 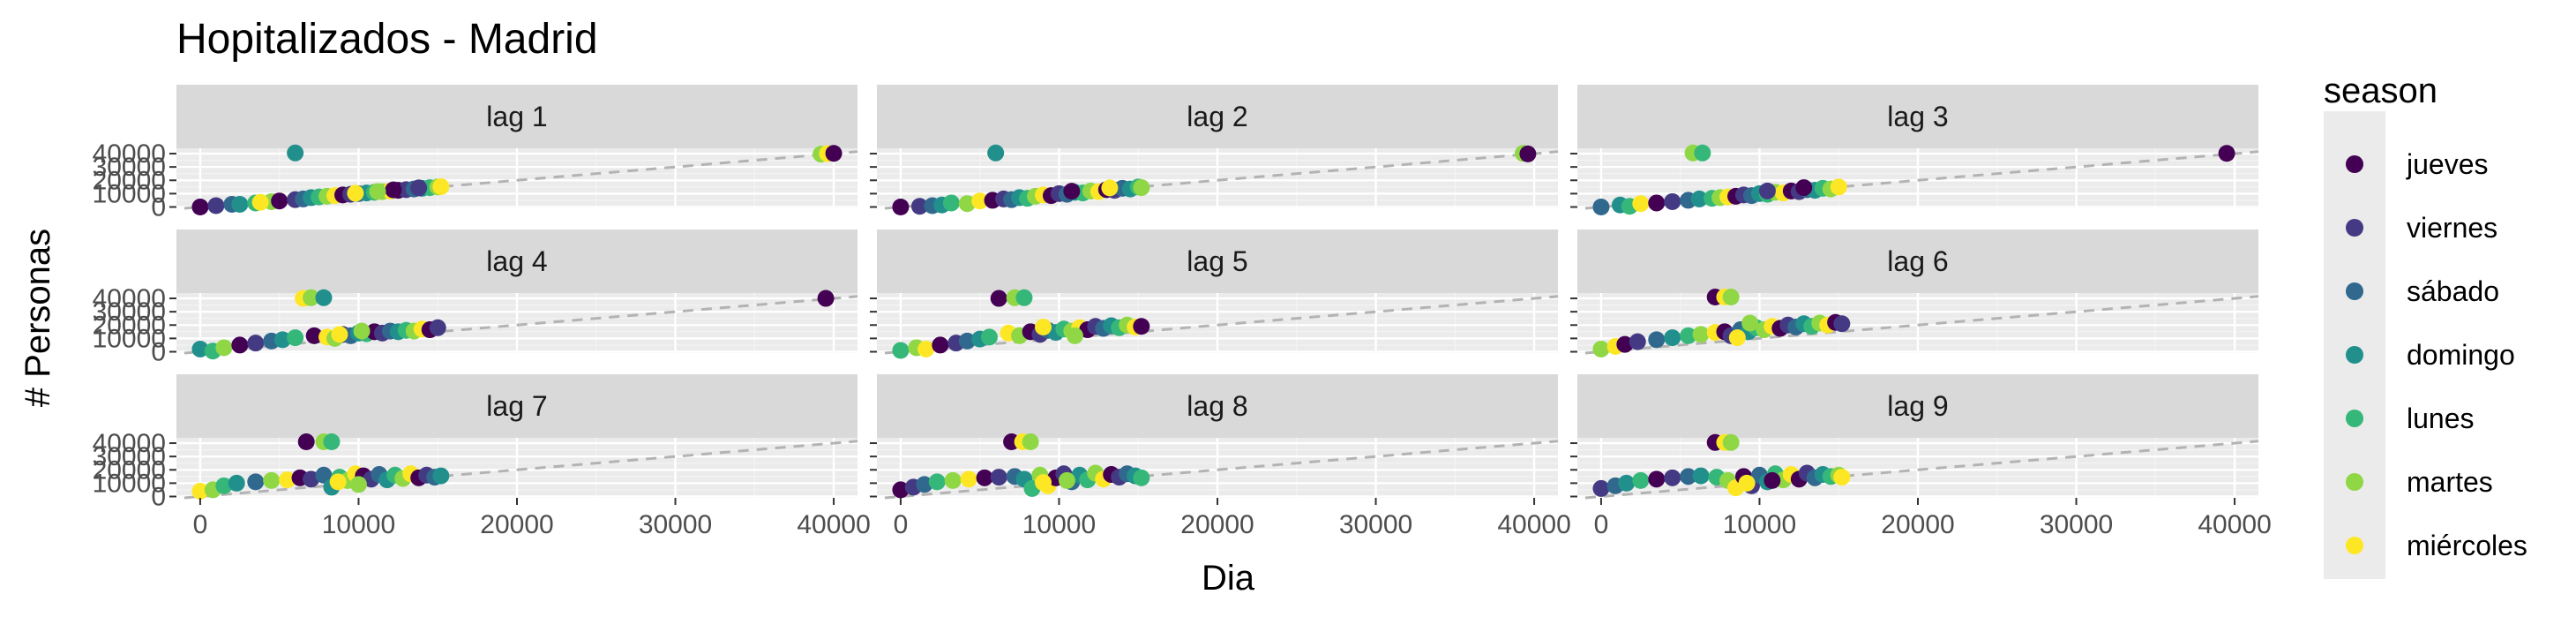 I want to click on panel-2: lag 2, so click(x=1215, y=150).